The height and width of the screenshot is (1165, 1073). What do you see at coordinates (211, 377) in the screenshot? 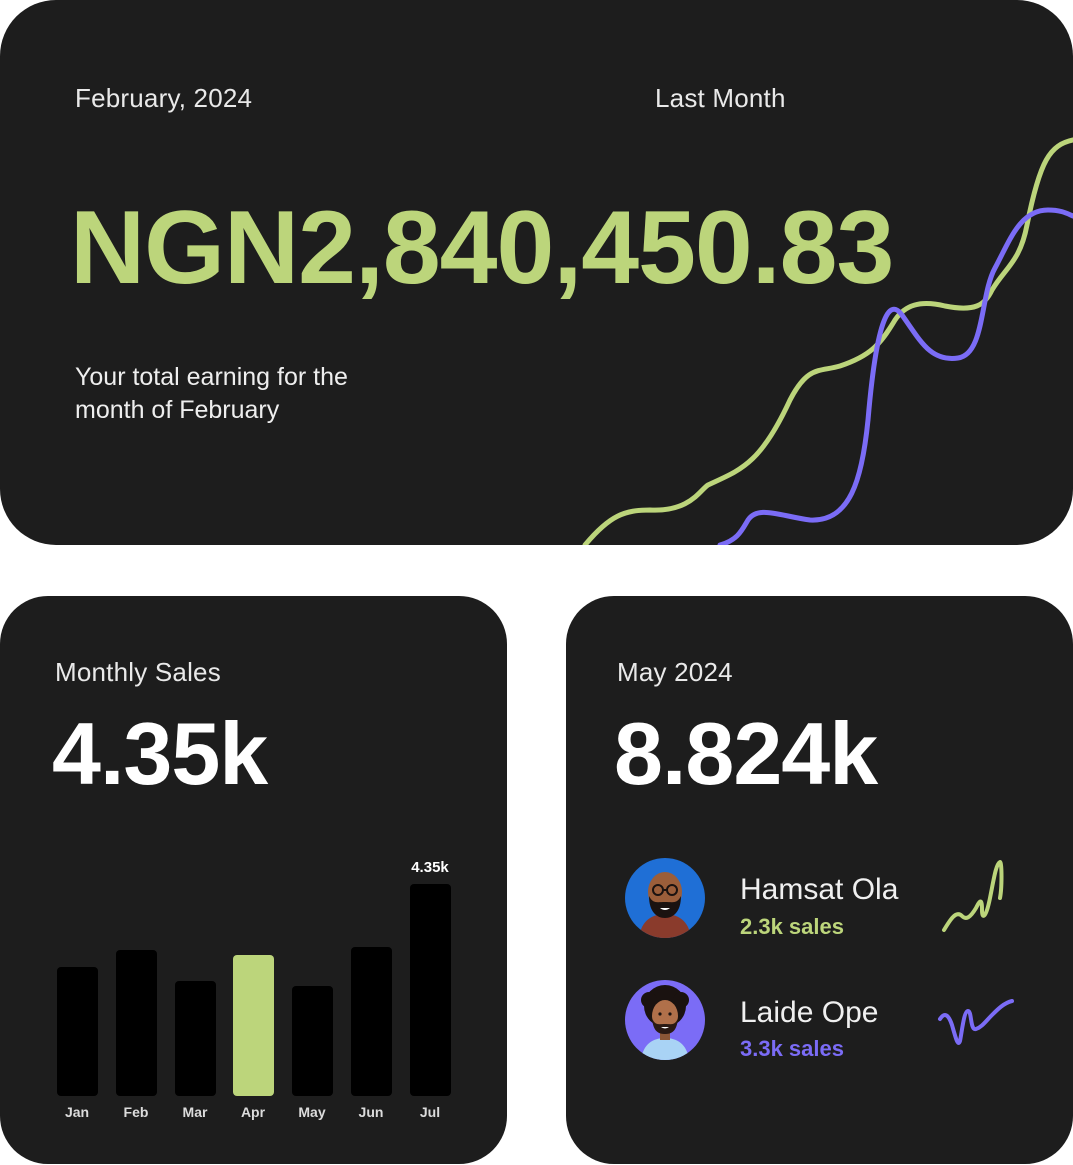
I see `earnings-description-line1: Your total earning for the` at bounding box center [211, 377].